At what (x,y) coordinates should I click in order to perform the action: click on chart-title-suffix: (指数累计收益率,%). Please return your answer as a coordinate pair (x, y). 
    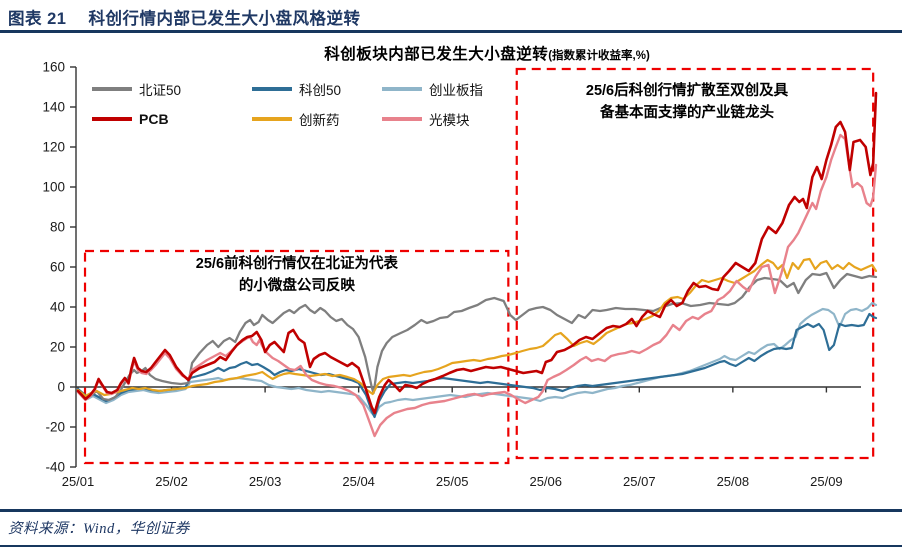
    Looking at the image, I should click on (599, 56).